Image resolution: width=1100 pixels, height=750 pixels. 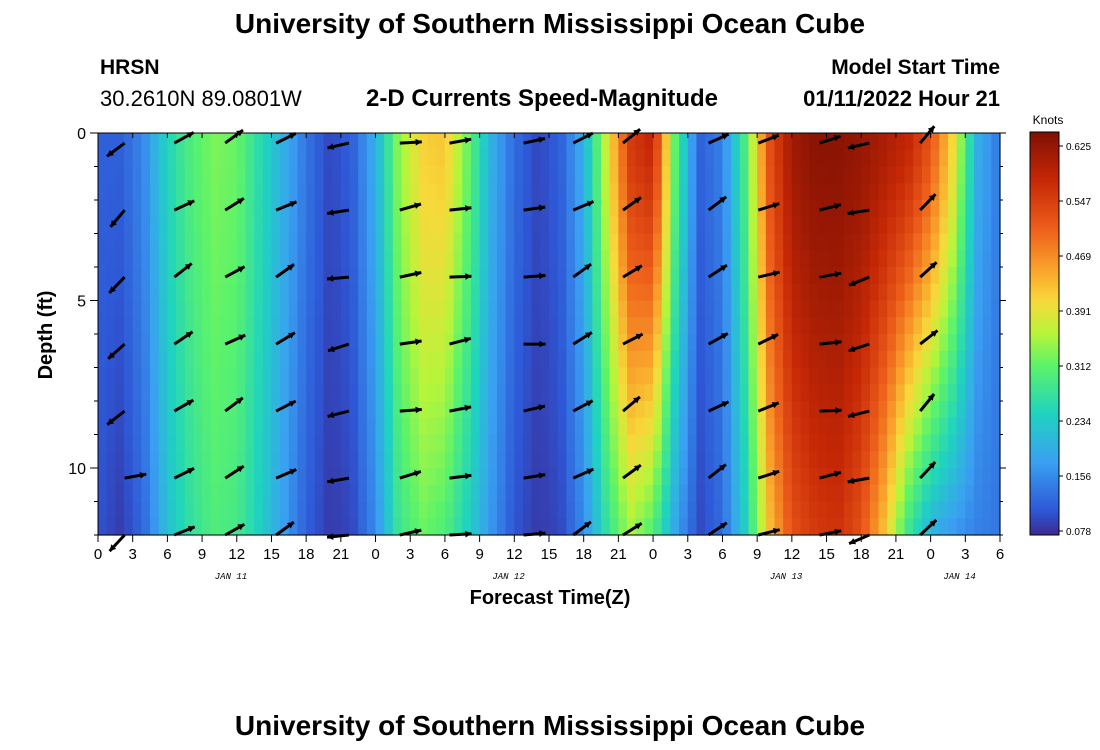 What do you see at coordinates (653, 554) in the screenshot?
I see `x-tick-label: 0` at bounding box center [653, 554].